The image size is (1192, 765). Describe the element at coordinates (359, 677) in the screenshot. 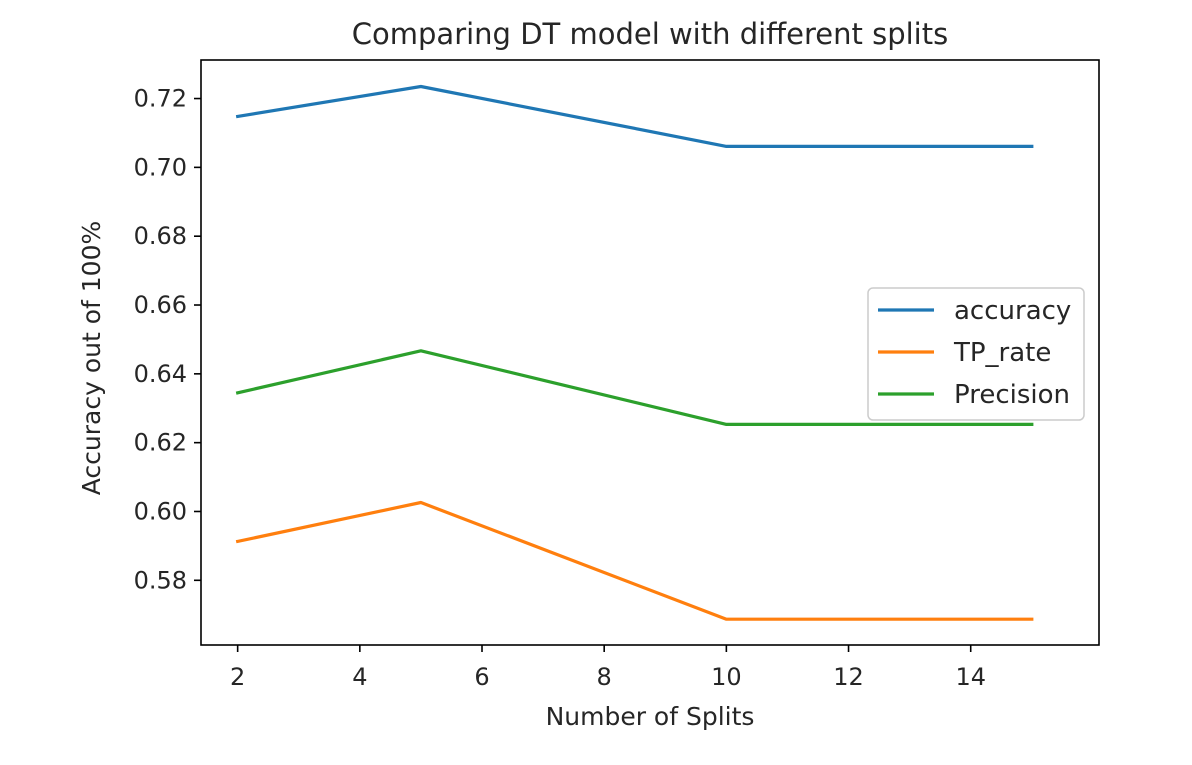

I see `x-tick-label: 4` at that location.